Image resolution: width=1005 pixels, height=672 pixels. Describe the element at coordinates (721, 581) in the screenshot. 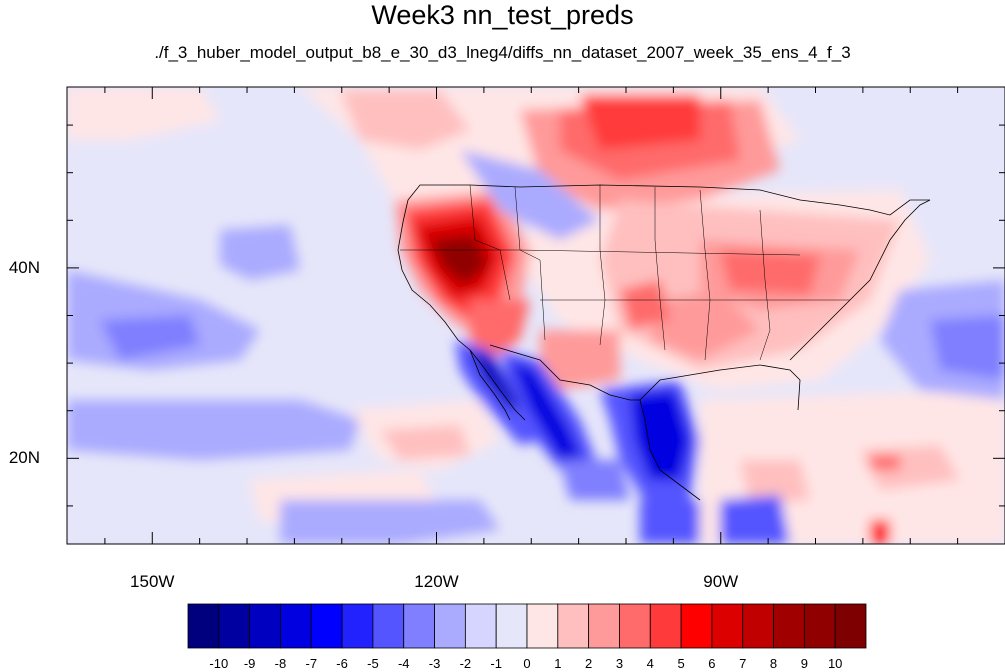

I see `lon-label: 90W` at that location.